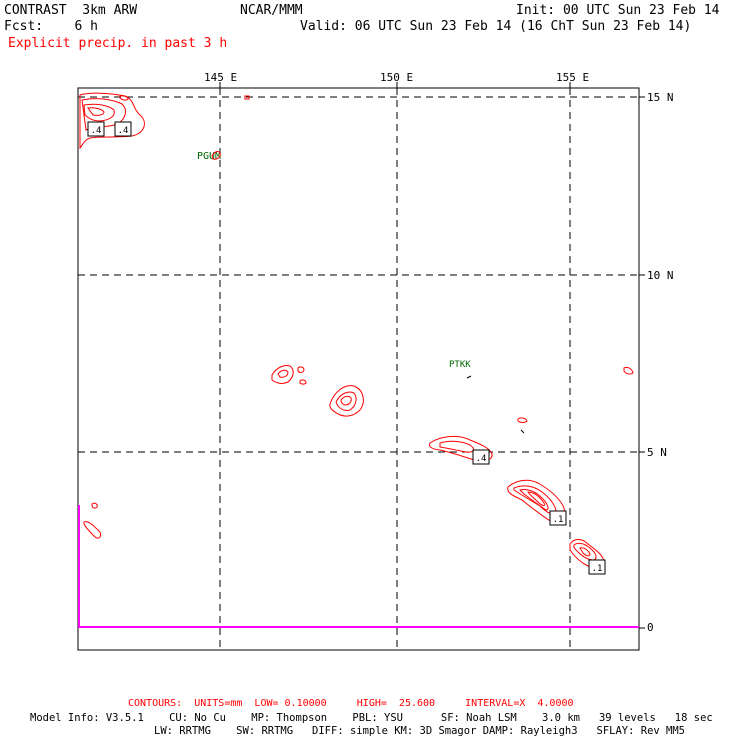  Describe the element at coordinates (71, 10) in the screenshot. I see `model-title: CONTRAST 3km ARW` at that location.